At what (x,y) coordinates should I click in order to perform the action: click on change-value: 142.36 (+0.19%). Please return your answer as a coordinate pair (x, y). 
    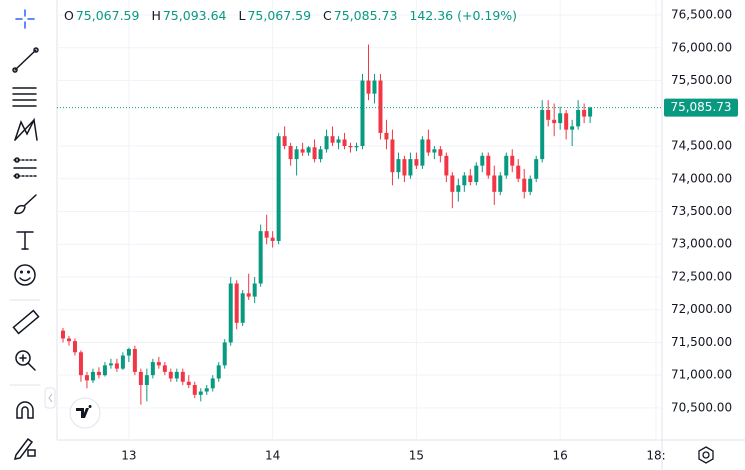
    Looking at the image, I should click on (463, 15).